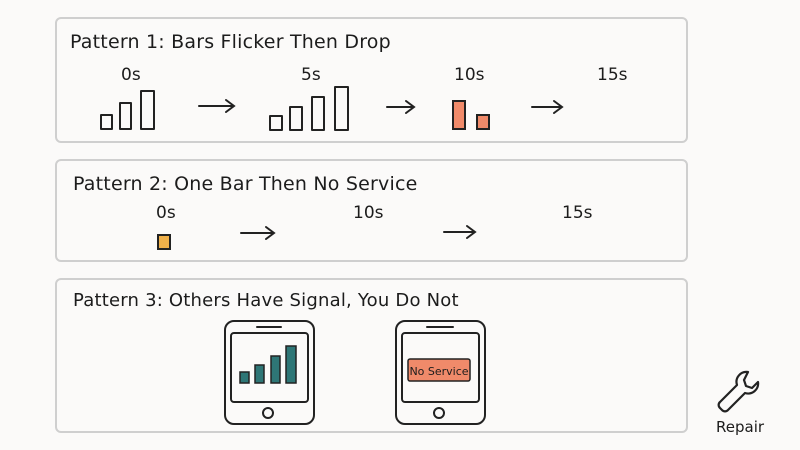 This screenshot has width=800, height=450. Describe the element at coordinates (245, 184) in the screenshot. I see `pattern-2-title: Pattern 2: One Bar Then No Service` at that location.